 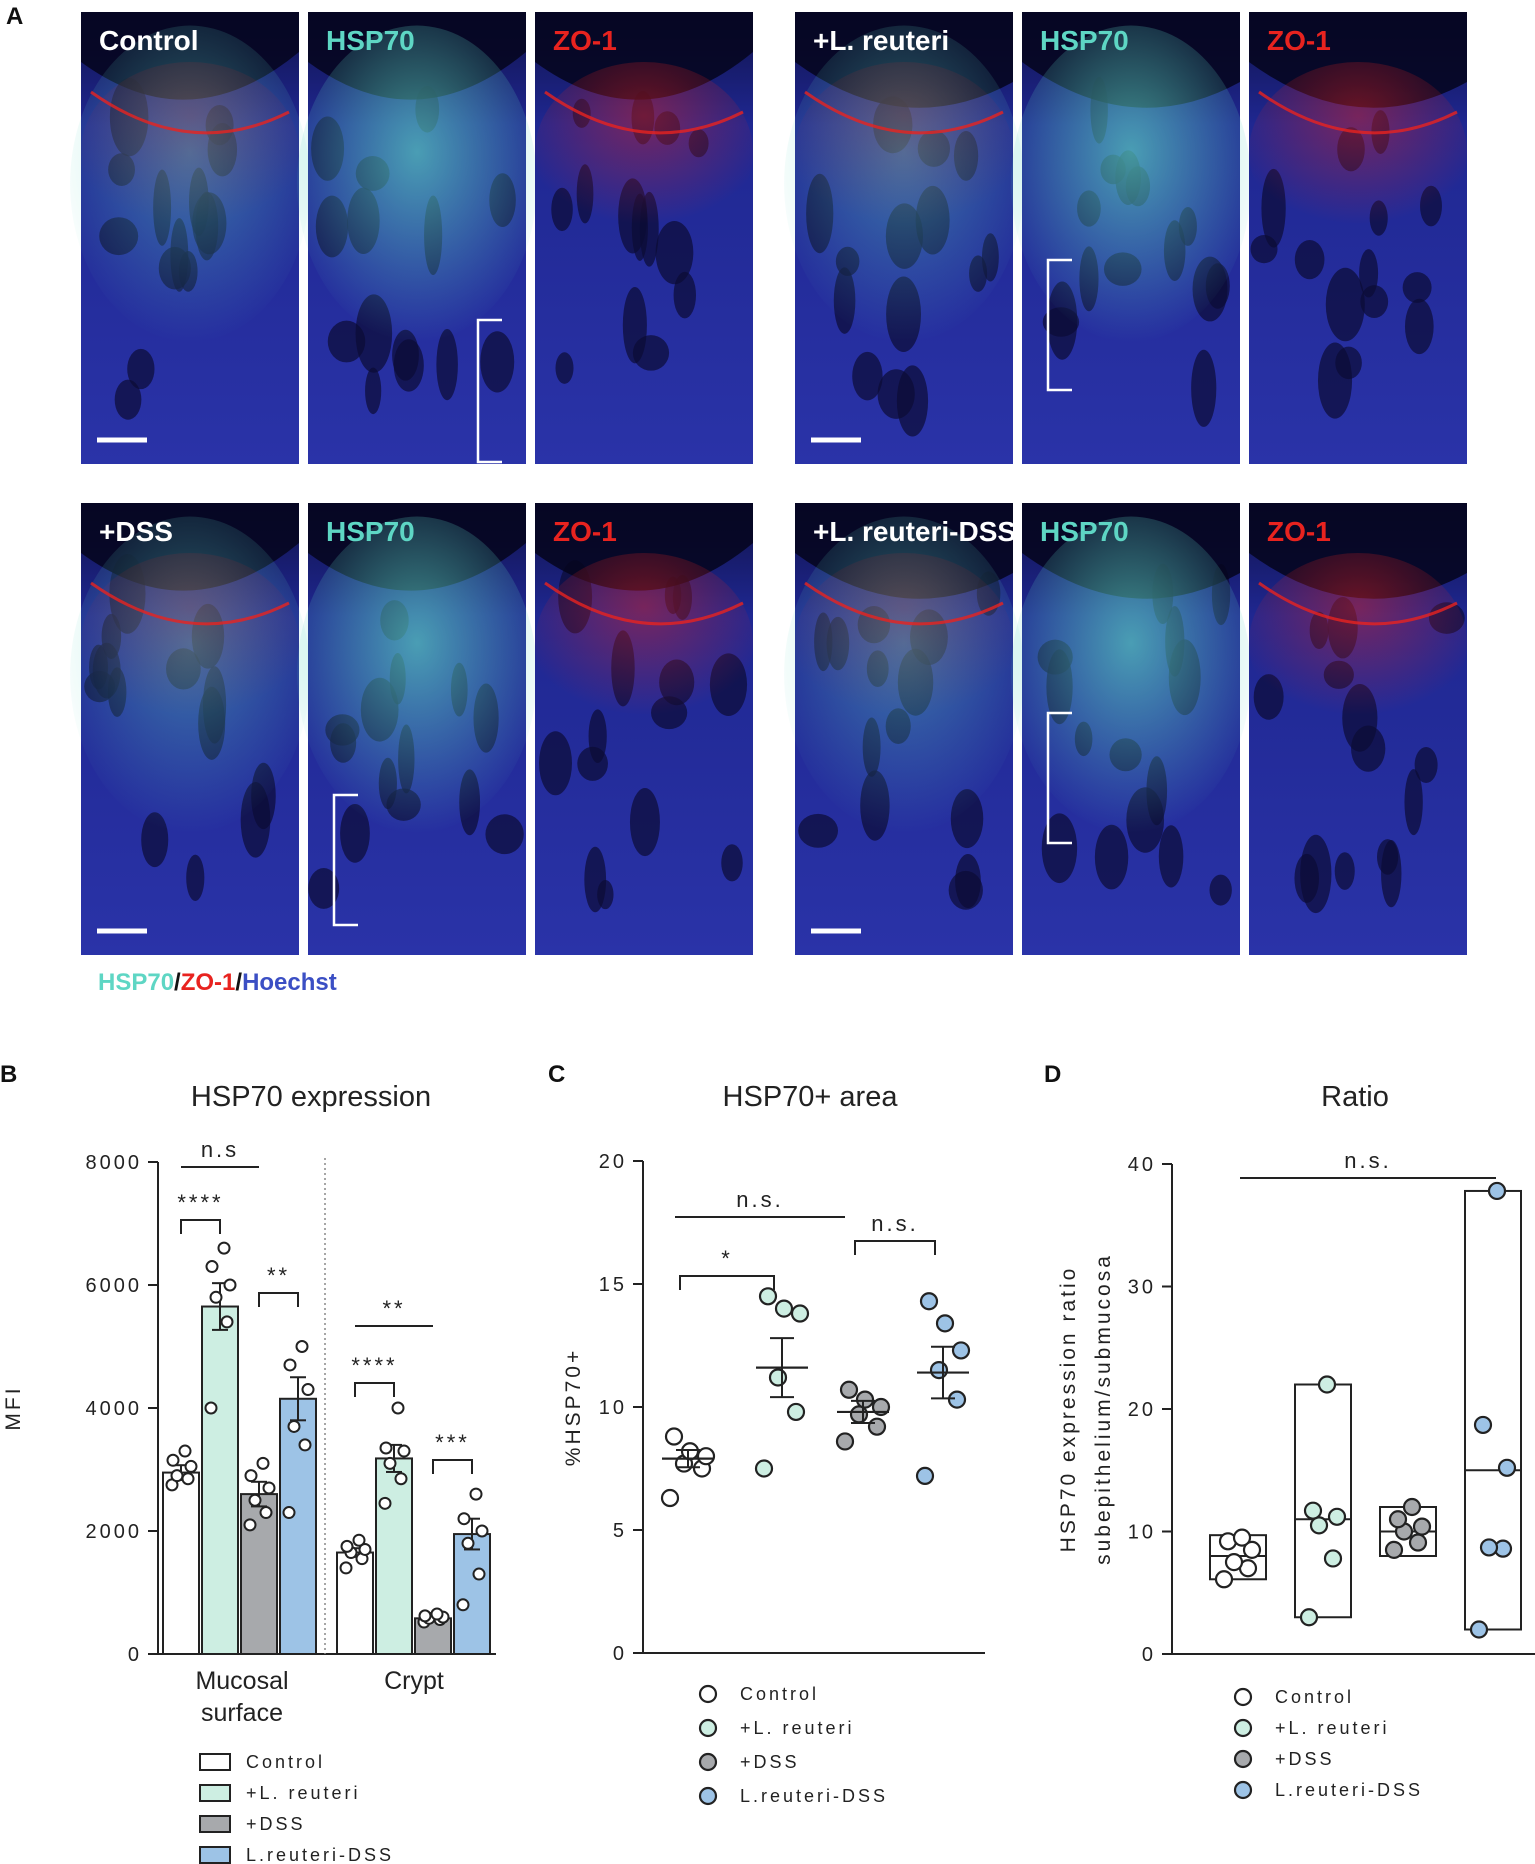 What do you see at coordinates (311, 1097) in the screenshot?
I see `chart-title: HSP70 expression` at bounding box center [311, 1097].